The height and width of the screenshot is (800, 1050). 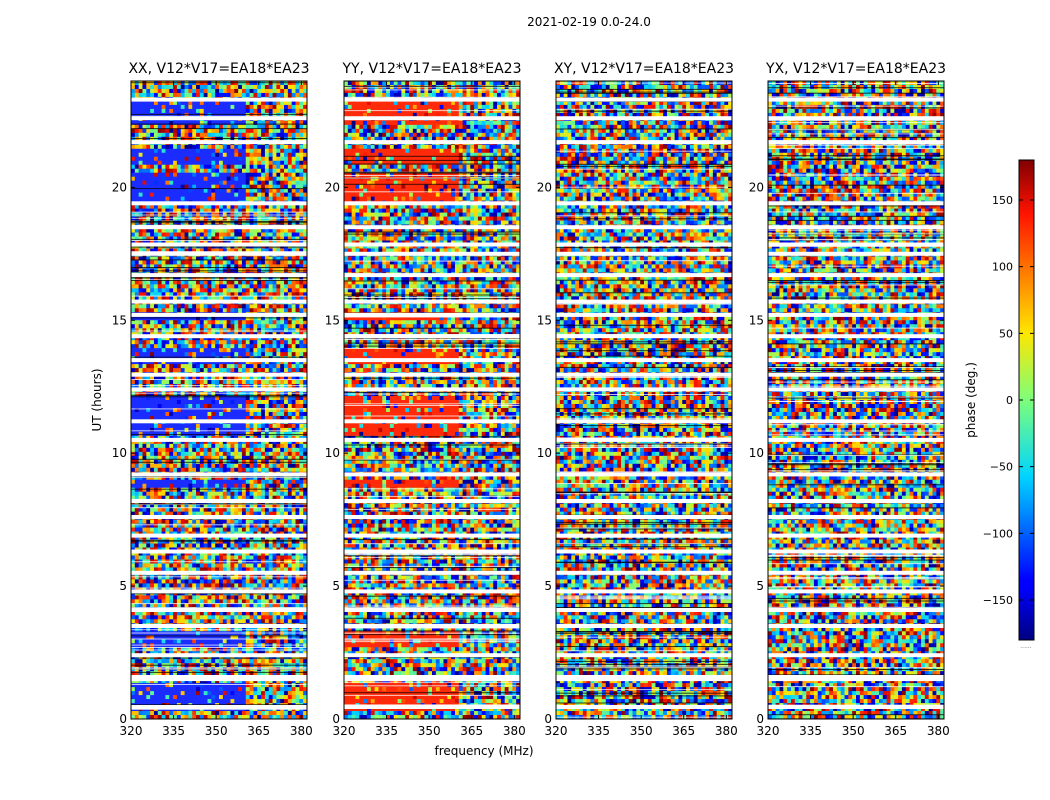 I want to click on figure-title: 2021-02-19 0.0-24.0, so click(x=589, y=22).